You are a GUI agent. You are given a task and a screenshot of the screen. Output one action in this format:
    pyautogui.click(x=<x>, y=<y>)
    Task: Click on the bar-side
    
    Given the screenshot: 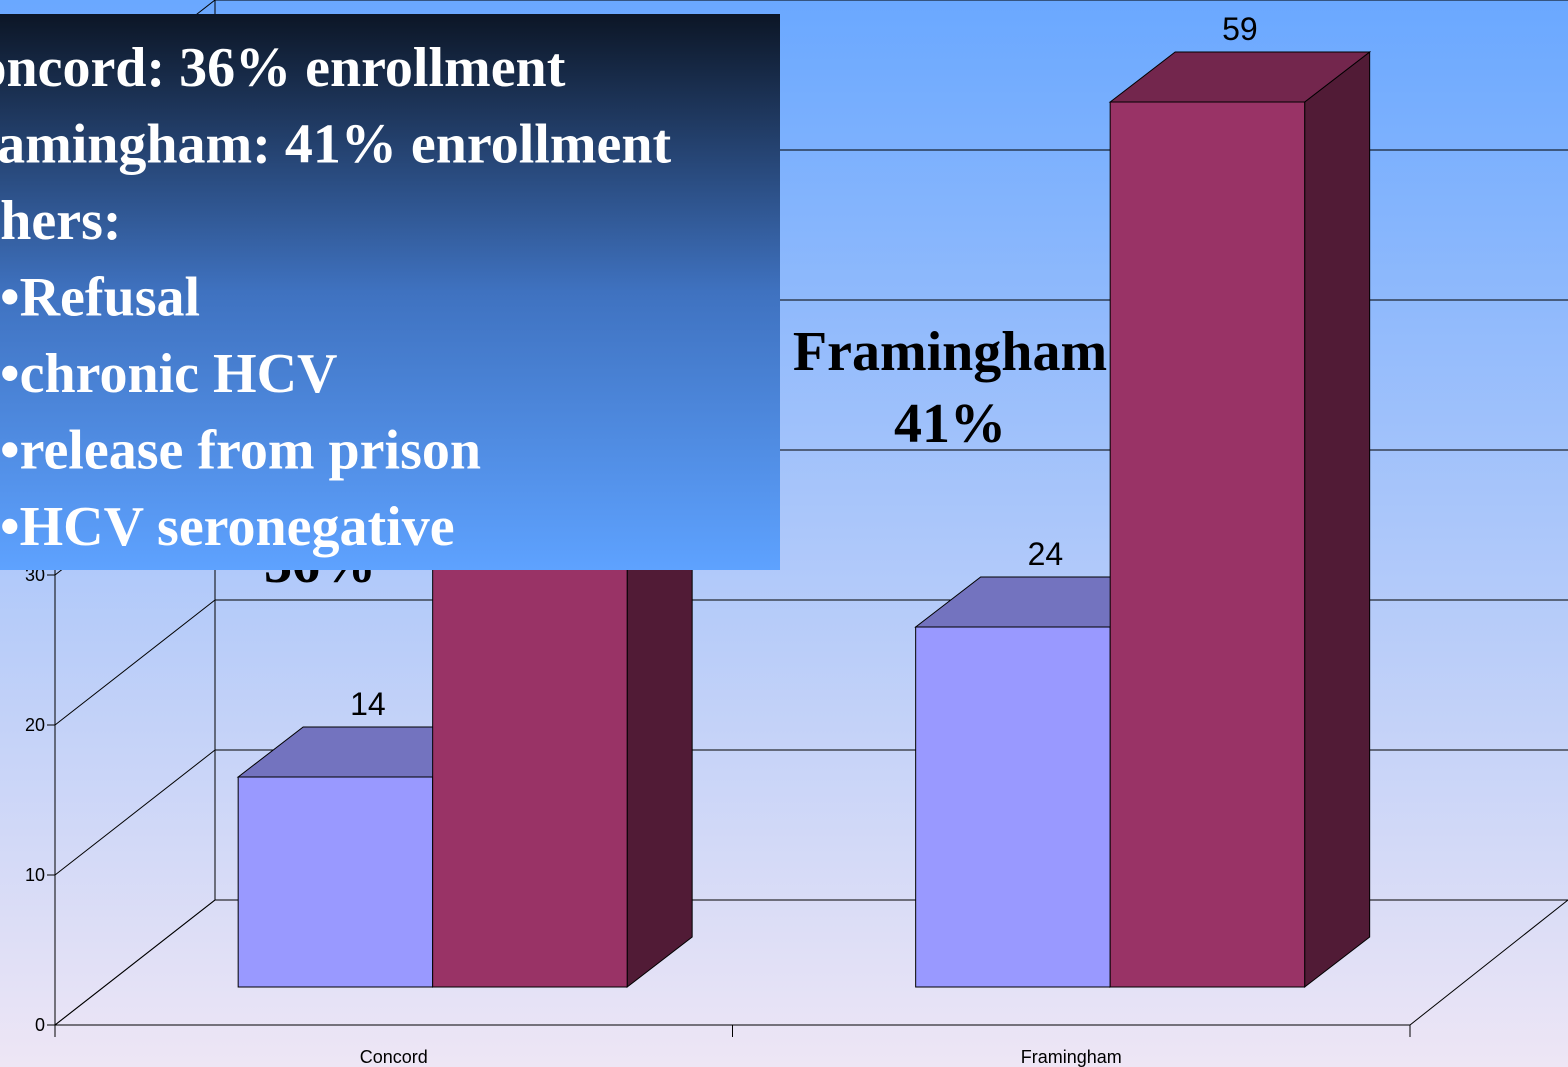 What is the action you would take?
    pyautogui.click(x=1337, y=519)
    